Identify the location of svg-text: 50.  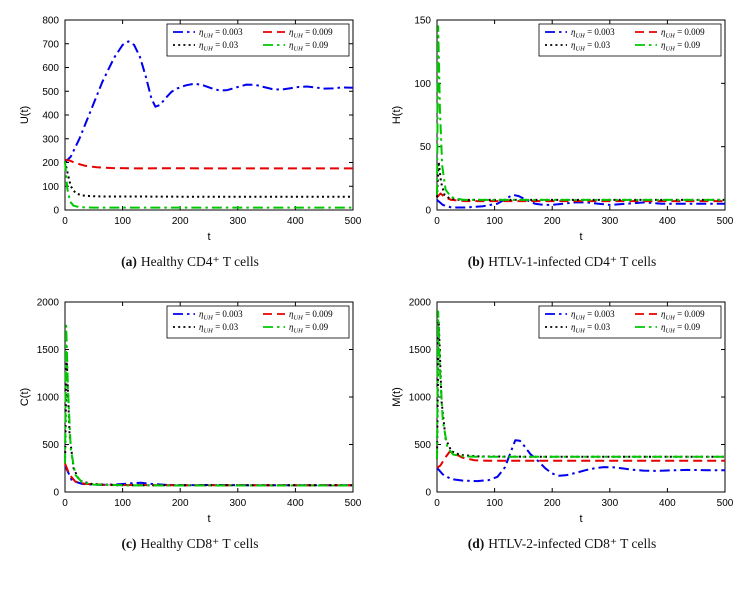
(426, 147).